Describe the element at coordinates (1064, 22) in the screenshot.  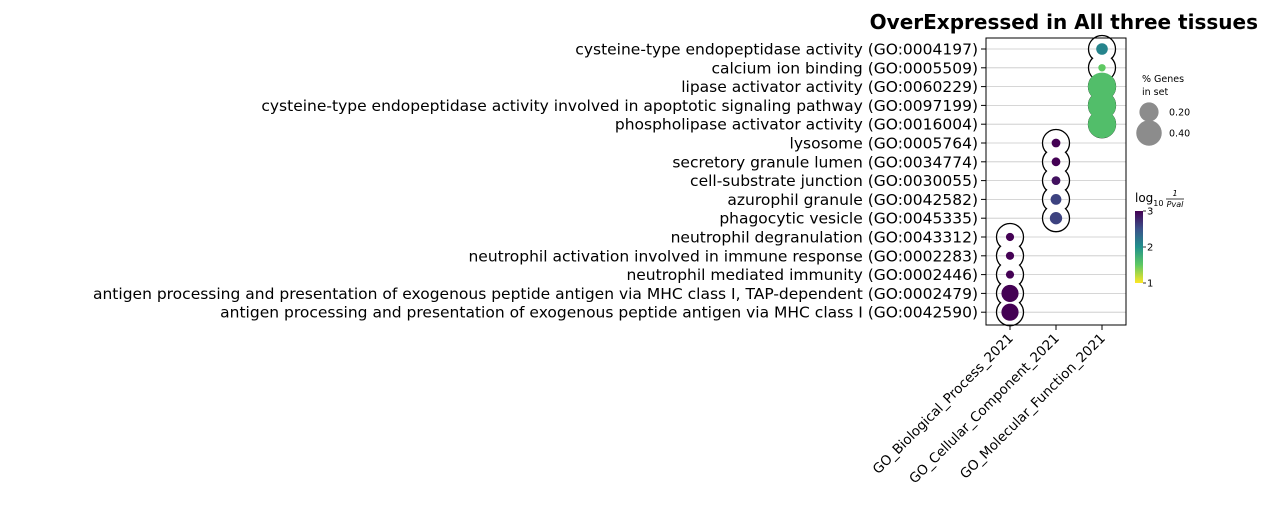
I see `chart-title: OverExpressed in All three tissues` at that location.